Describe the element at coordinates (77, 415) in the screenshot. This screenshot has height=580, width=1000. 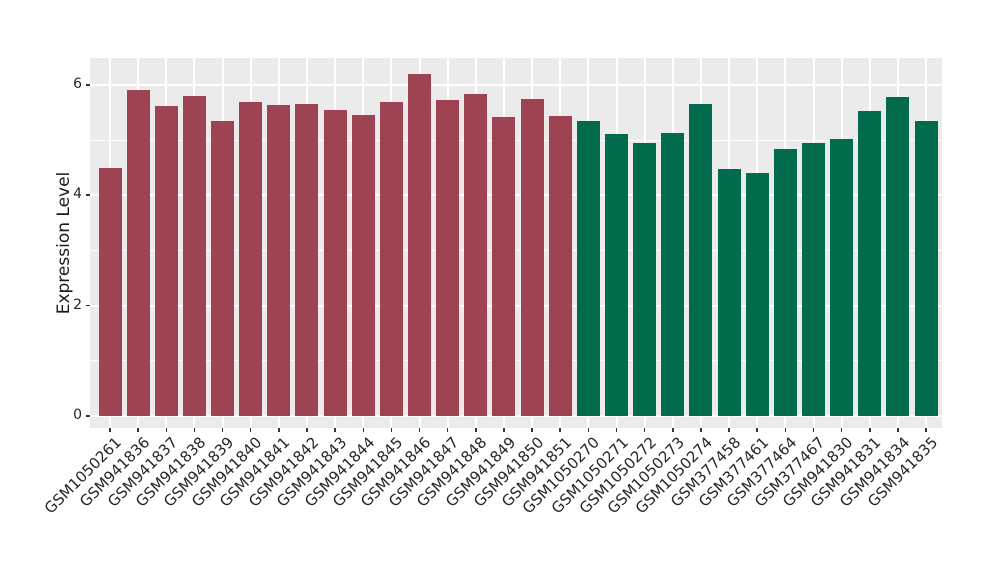
I see `y-tick-label: 0` at that location.